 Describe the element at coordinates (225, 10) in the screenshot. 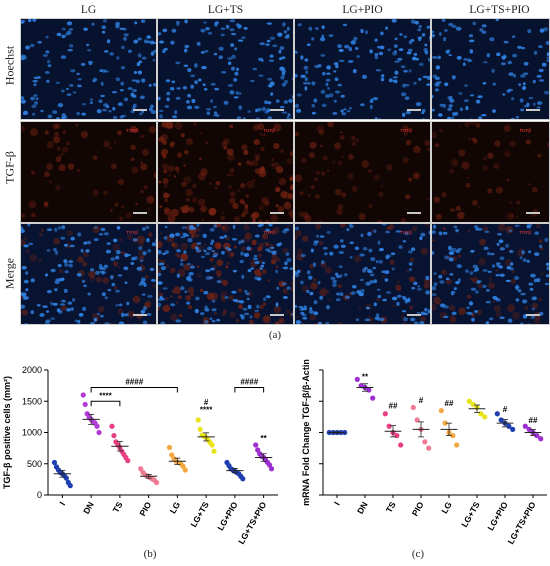

I see `column-header-lg-ts: LG+TS` at that location.